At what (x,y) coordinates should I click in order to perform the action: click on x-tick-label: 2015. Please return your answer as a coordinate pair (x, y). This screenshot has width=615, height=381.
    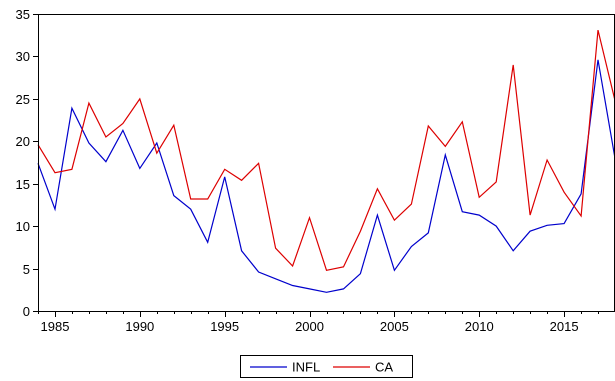
    Looking at the image, I should click on (564, 326).